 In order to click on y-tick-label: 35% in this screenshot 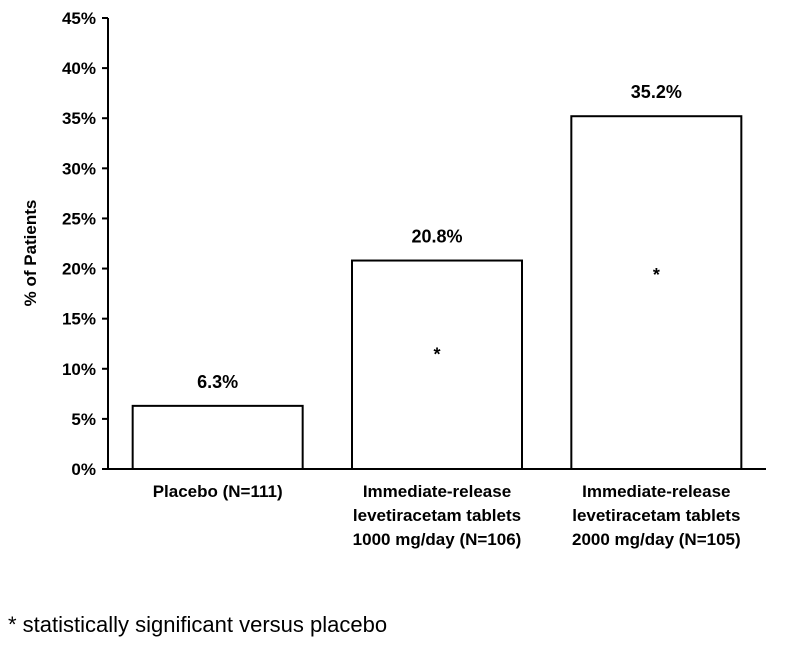, I will do `click(79, 118)`.